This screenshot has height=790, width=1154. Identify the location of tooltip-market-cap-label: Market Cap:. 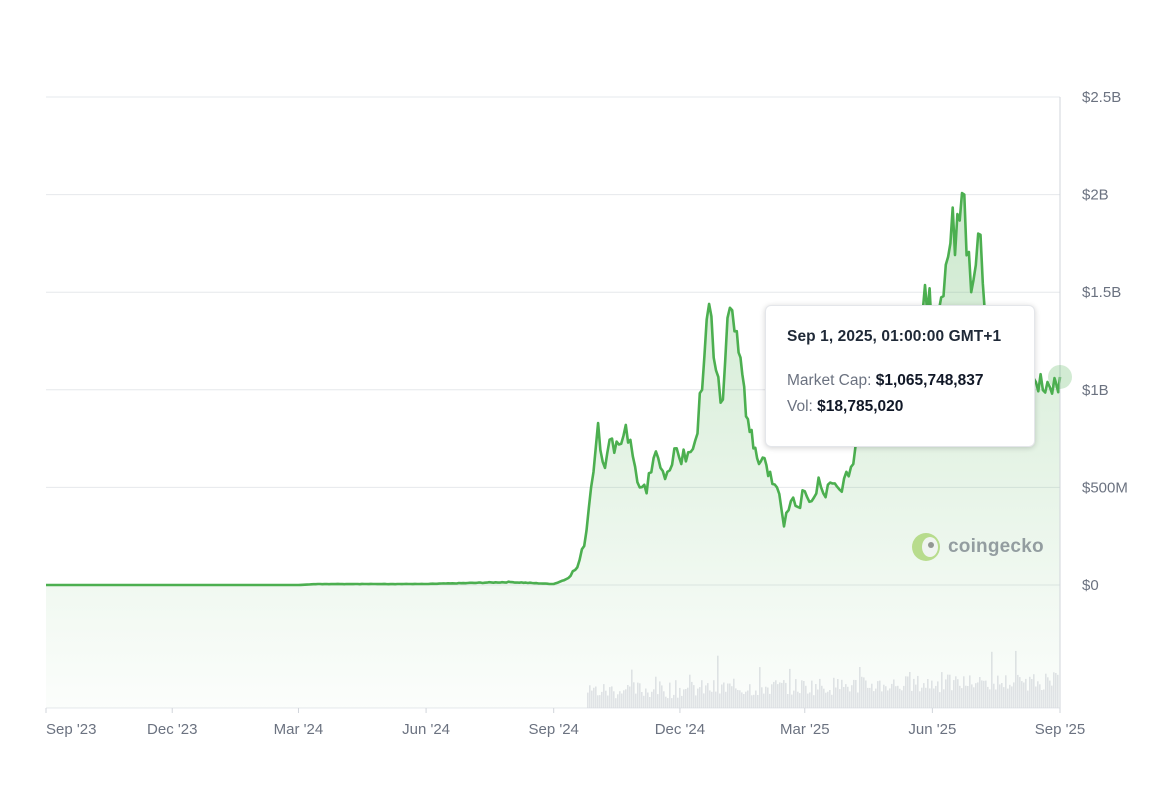
(829, 380).